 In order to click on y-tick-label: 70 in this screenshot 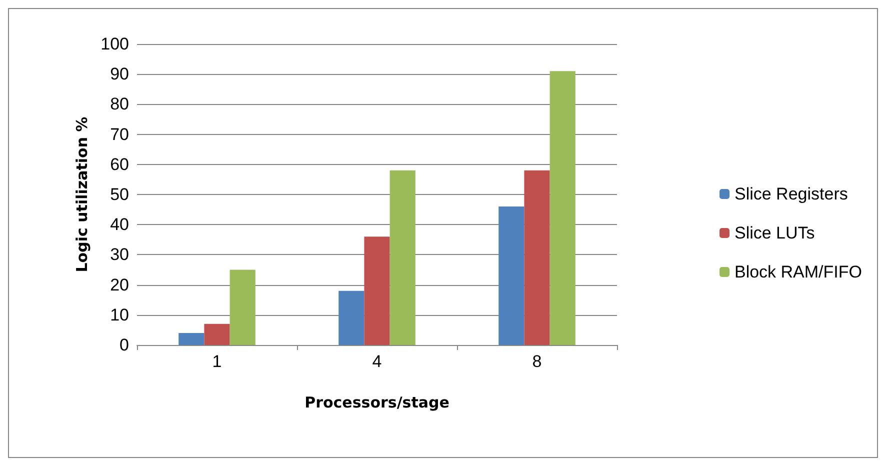, I will do `click(119, 134)`.